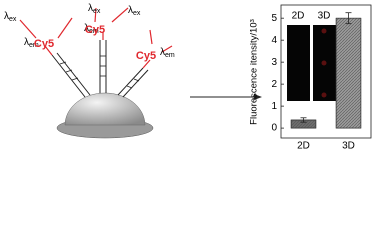 The width and height of the screenshot is (378, 240). What do you see at coordinates (274, 62) in the screenshot?
I see `y-tick-label: 3` at bounding box center [274, 62].